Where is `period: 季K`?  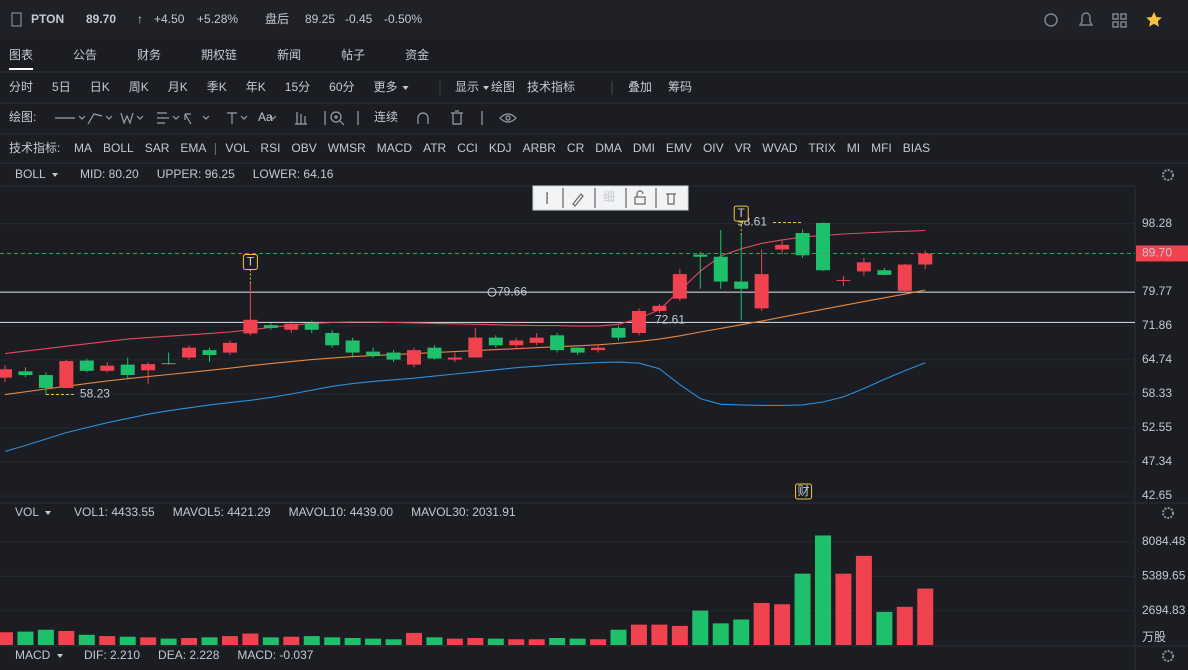 period: 季K is located at coordinates (217, 87).